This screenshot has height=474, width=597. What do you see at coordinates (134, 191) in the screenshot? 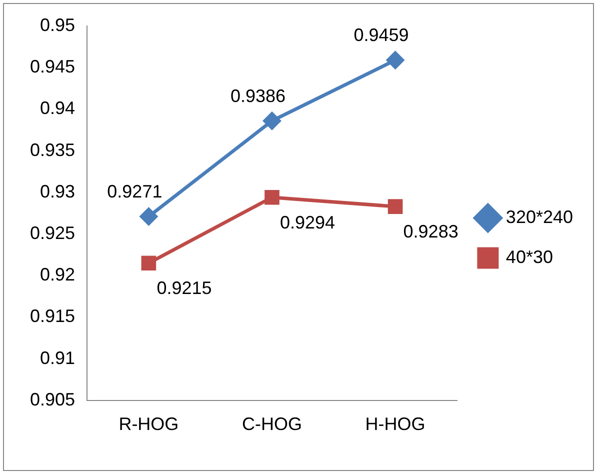
I see `data-label: 0.9271` at bounding box center [134, 191].